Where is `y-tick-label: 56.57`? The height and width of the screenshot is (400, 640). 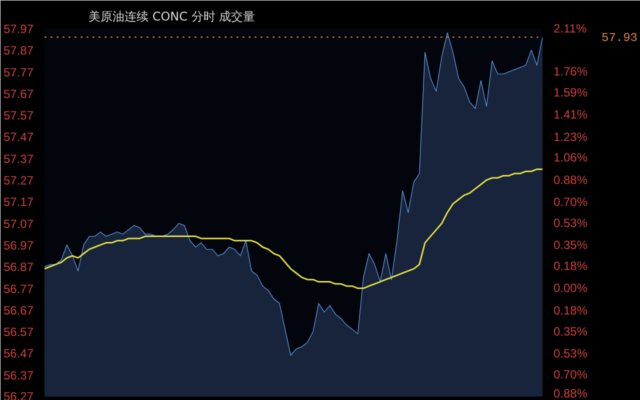 y-tick-label: 56.57 is located at coordinates (18, 332).